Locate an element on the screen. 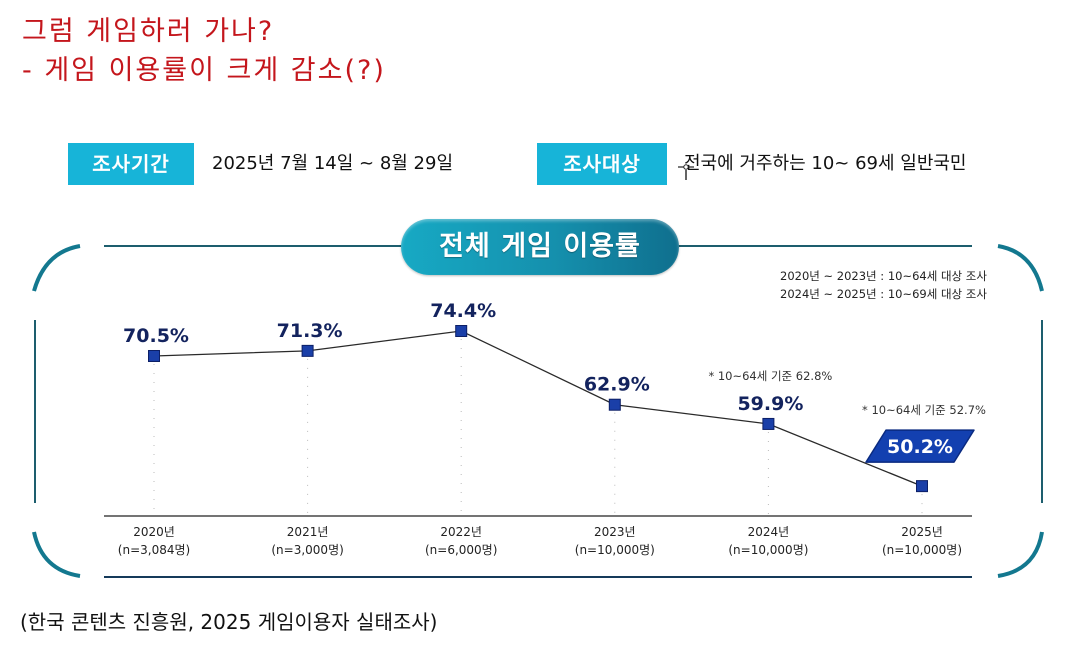 The height and width of the screenshot is (664, 1085). x-tick-year-label: 2024년 is located at coordinates (769, 532).